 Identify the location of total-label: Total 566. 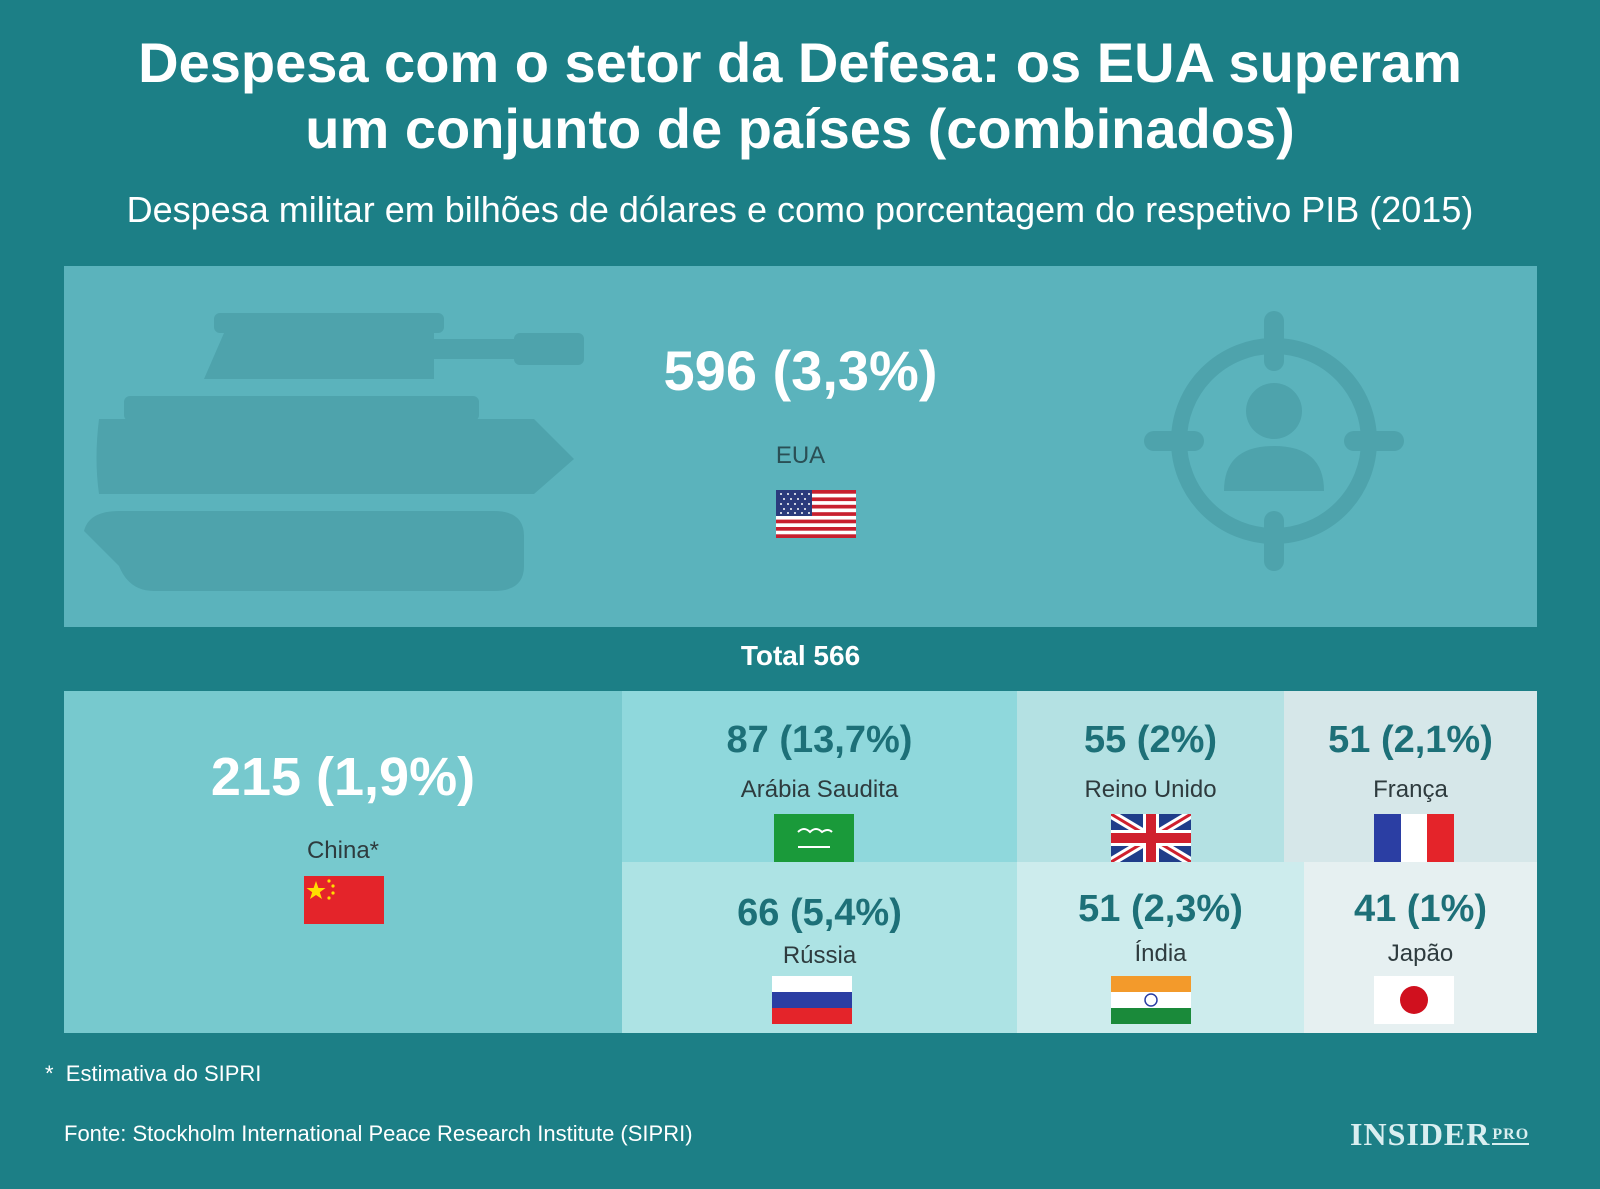
(800, 655).